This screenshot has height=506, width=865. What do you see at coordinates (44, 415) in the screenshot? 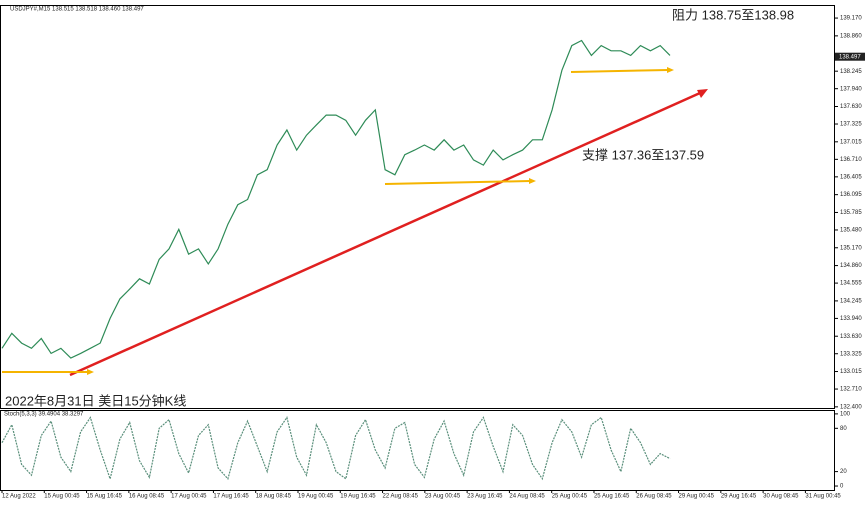
I see `stoch-title: Stoch(5,3,3) 39.4904 38.3297` at bounding box center [44, 415].